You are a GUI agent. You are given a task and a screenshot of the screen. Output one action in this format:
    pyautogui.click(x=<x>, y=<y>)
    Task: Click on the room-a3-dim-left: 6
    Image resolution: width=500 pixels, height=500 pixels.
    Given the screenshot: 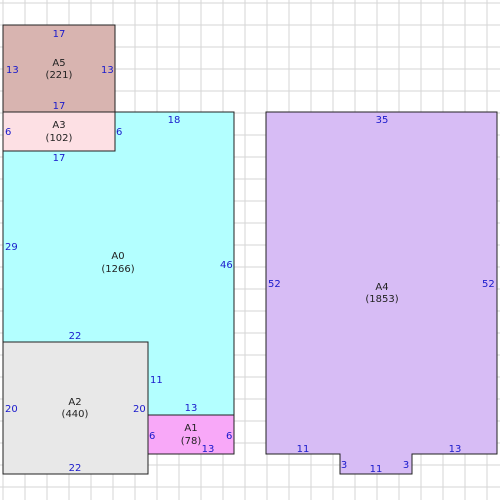 What is the action you would take?
    pyautogui.click(x=8, y=132)
    